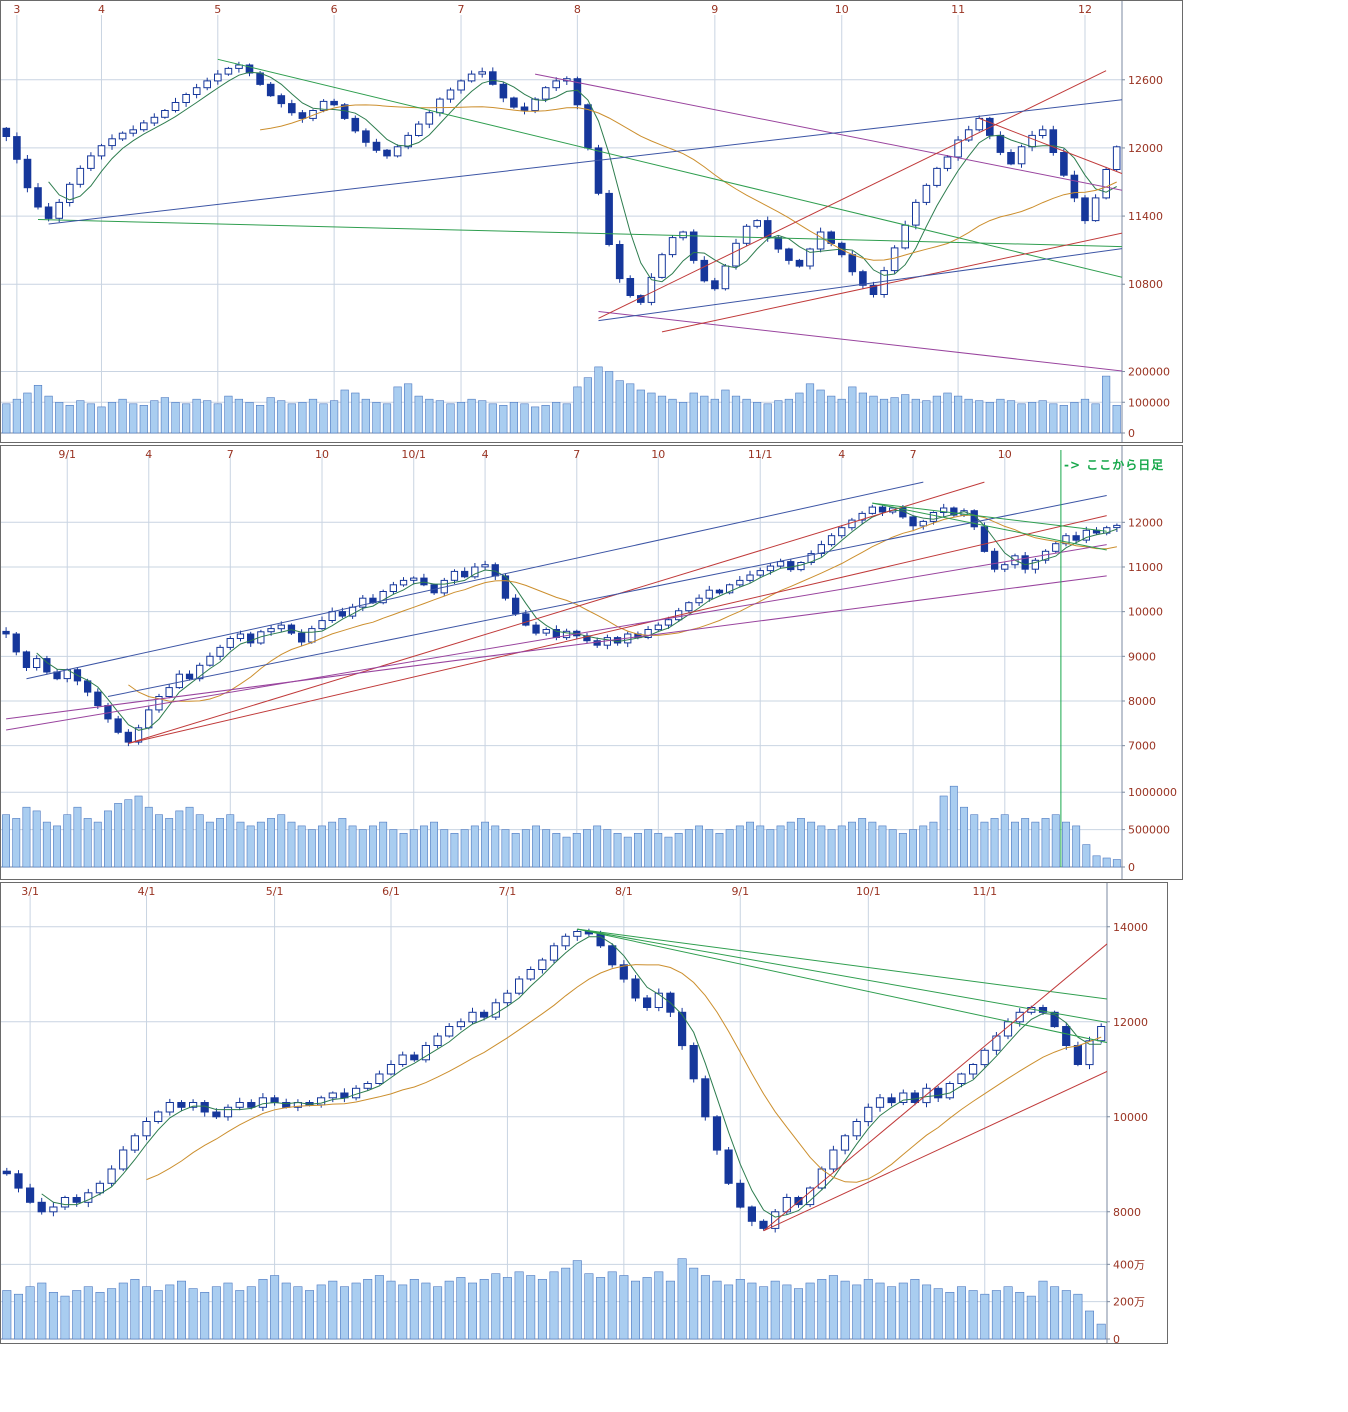 The width and height of the screenshot is (1348, 1412). Describe the element at coordinates (534, 454) in the screenshot. I see `x-axis-labels: 9/1 4 7 10 10/1 4 7 10 11/1 4 7 10` at that location.